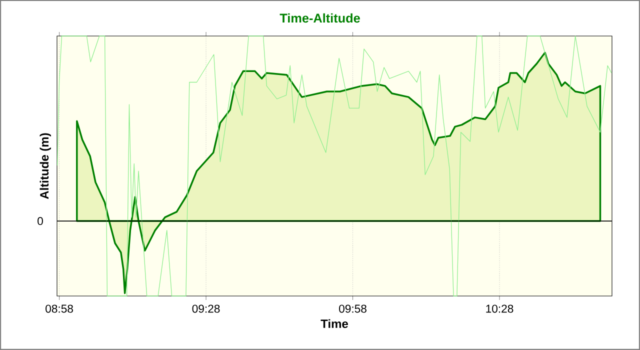 This screenshot has width=640, height=350. What do you see at coordinates (320, 18) in the screenshot?
I see `chart-title: Time-Altitude` at bounding box center [320, 18].